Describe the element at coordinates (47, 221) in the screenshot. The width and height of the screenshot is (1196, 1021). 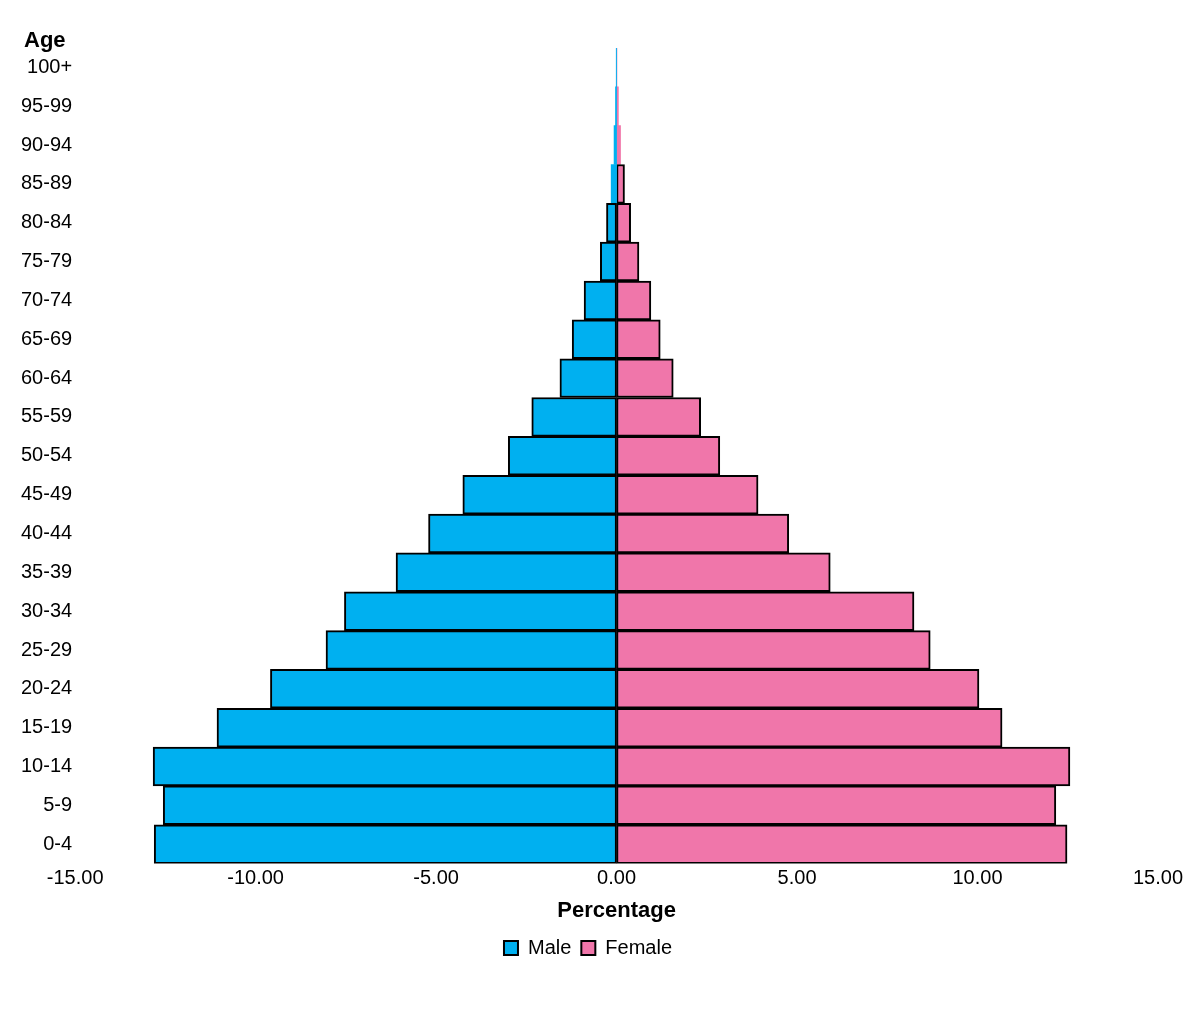
I see `y-tick-label: 80-84` at that location.